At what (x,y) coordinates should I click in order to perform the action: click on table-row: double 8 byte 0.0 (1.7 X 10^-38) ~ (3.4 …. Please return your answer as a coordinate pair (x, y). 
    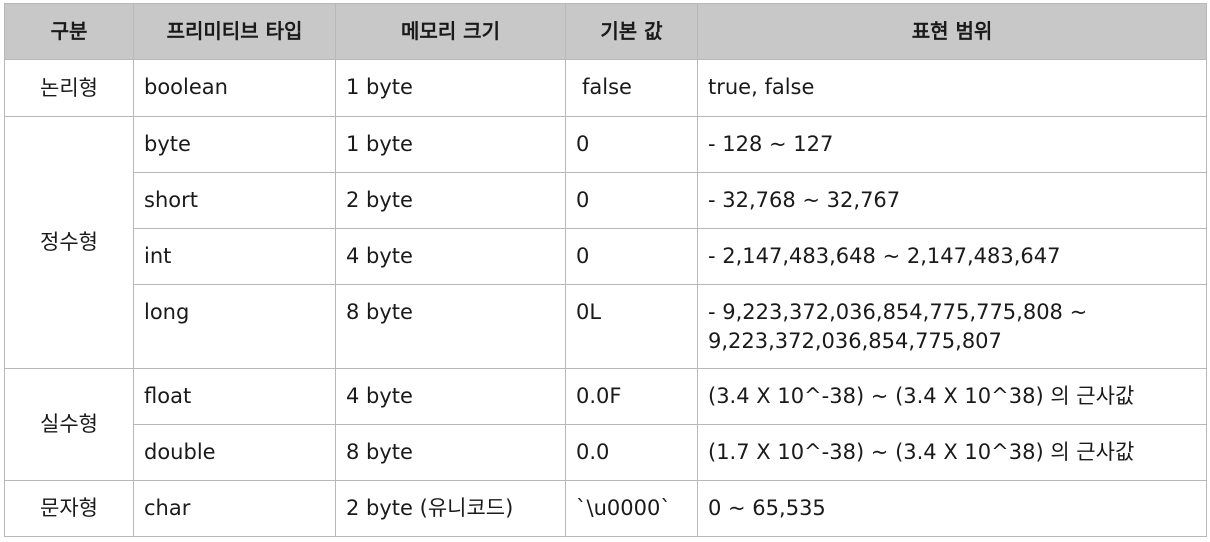
    Looking at the image, I should click on (606, 452).